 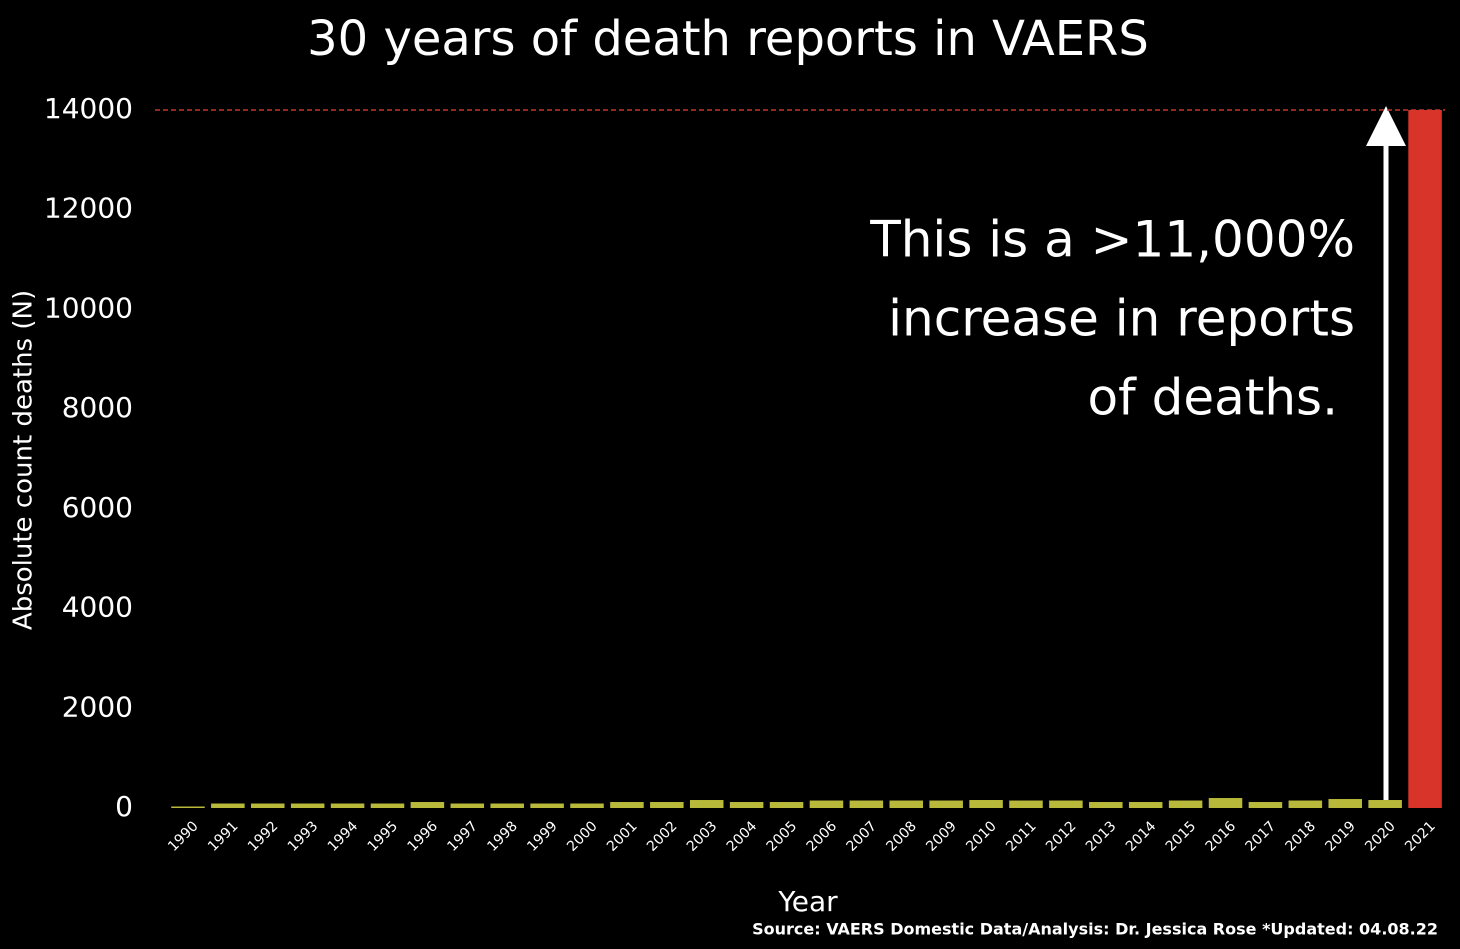 What do you see at coordinates (1420, 836) in the screenshot?
I see `x-tick-label: 2021` at bounding box center [1420, 836].